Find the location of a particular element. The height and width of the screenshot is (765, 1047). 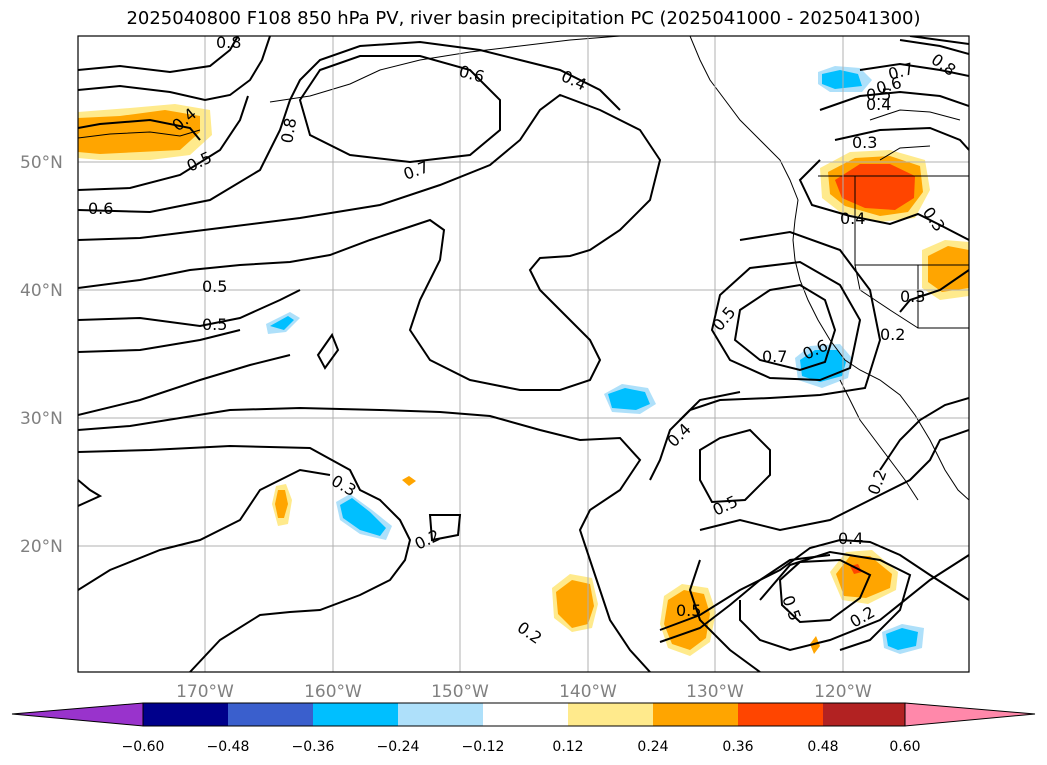

colorbar-tick: −0.12 is located at coordinates (483, 747).